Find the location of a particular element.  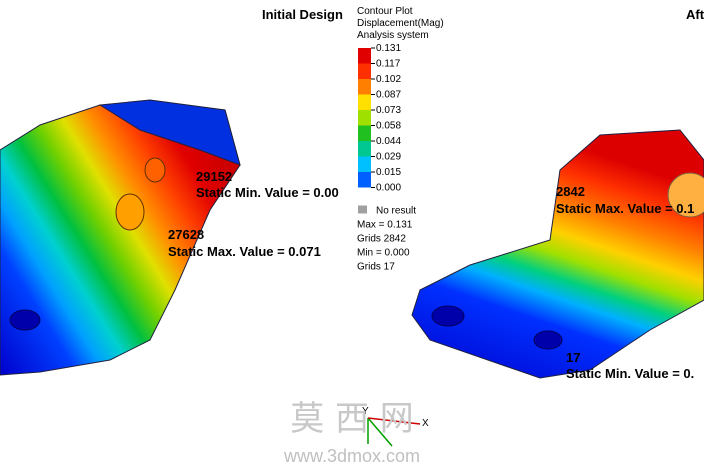

watermark-url: www.3dmox.com is located at coordinates (351, 456).